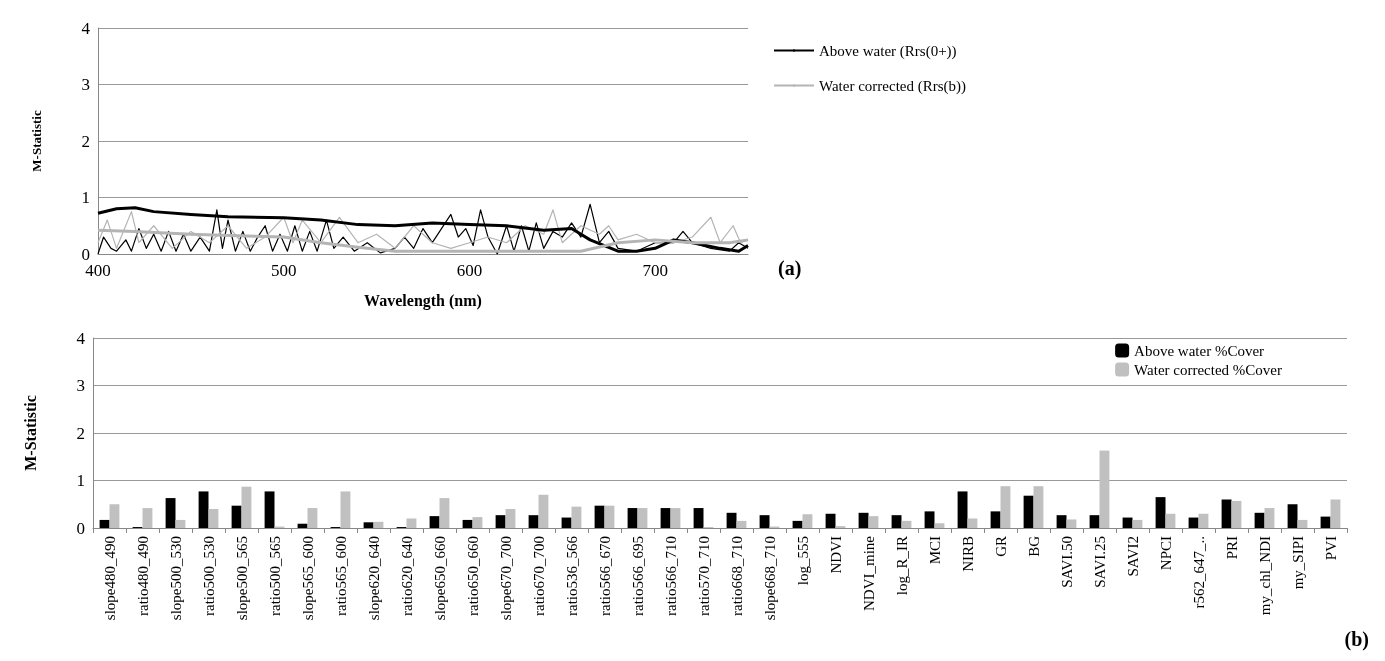  What do you see at coordinates (934, 550) in the screenshot?
I see `x-tick-label: MCI` at bounding box center [934, 550].